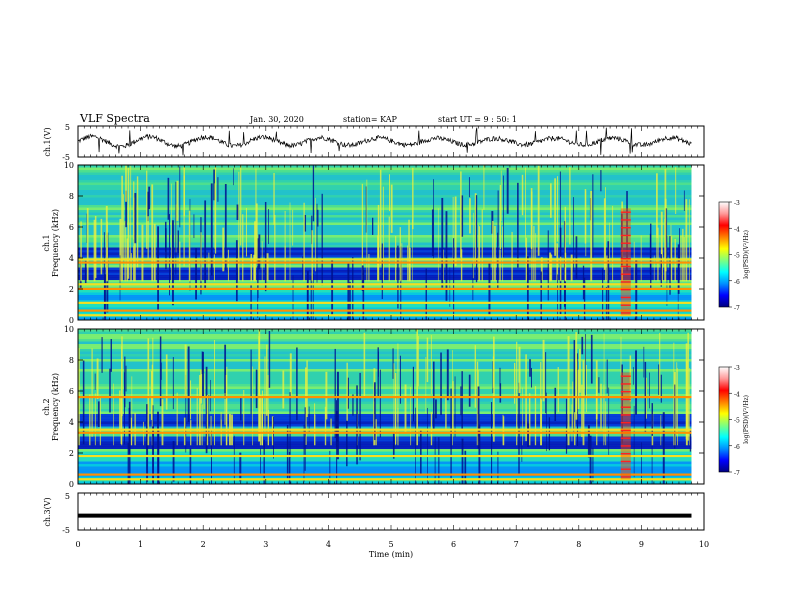 The height and width of the screenshot is (612, 792). Describe the element at coordinates (374, 513) in the screenshot. I see `ch3-waveform-panel: ch.3(V) 5 -5` at that location.